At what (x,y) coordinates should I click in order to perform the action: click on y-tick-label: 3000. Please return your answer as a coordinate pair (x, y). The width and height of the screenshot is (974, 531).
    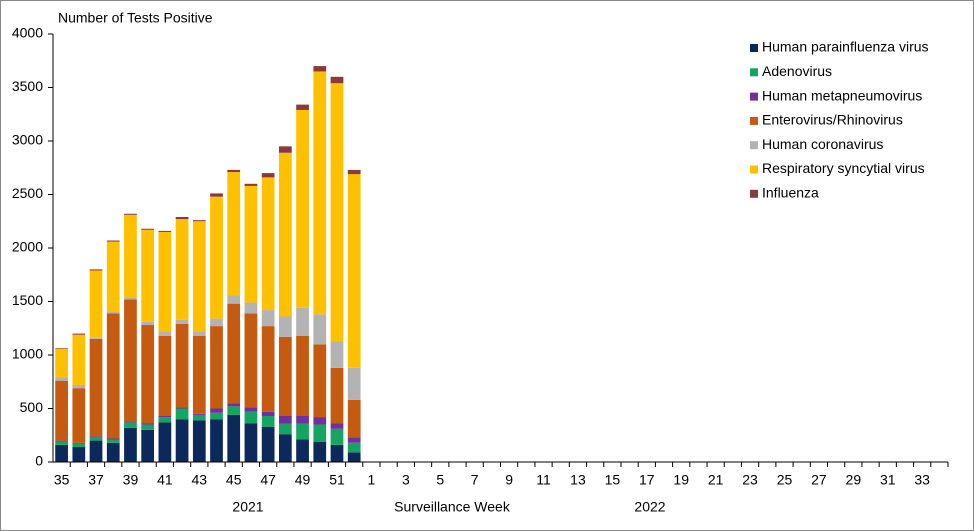
    Looking at the image, I should click on (27, 140).